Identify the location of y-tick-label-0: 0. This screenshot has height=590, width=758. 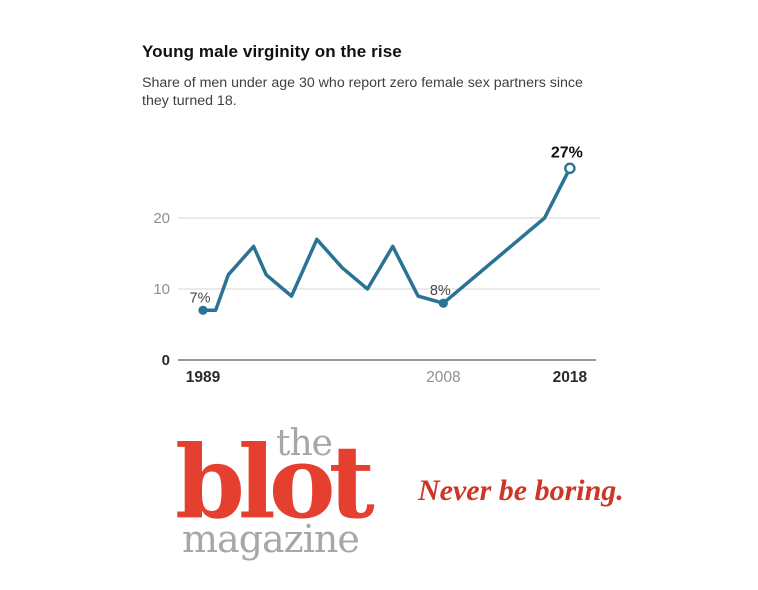
(166, 360).